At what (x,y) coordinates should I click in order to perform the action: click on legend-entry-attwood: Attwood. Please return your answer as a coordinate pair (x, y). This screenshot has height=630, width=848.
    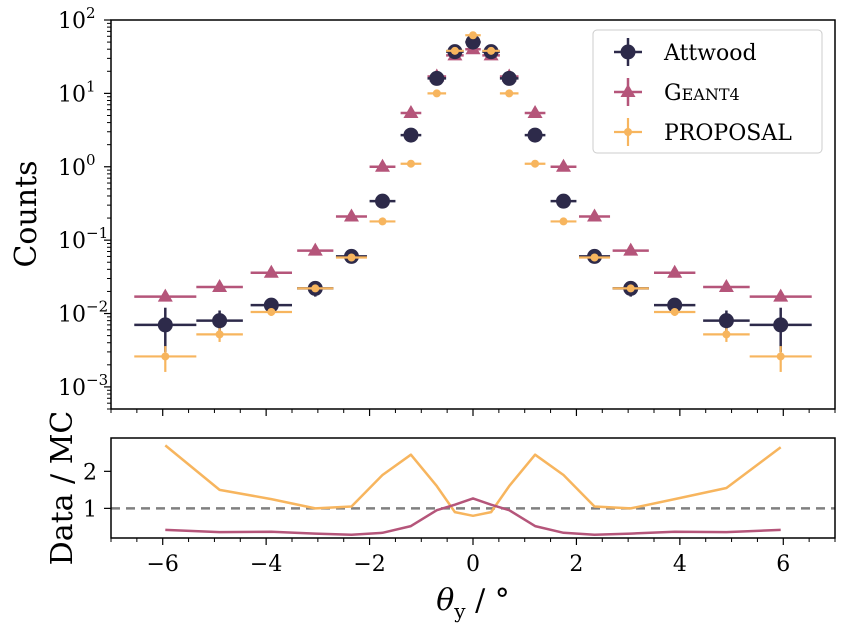
    Looking at the image, I should click on (710, 53).